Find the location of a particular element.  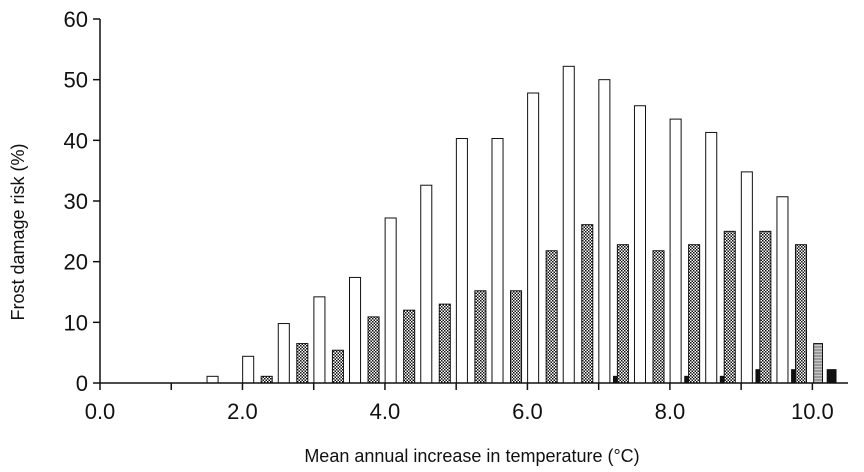

y-tick-label: 50 is located at coordinates (76, 80).